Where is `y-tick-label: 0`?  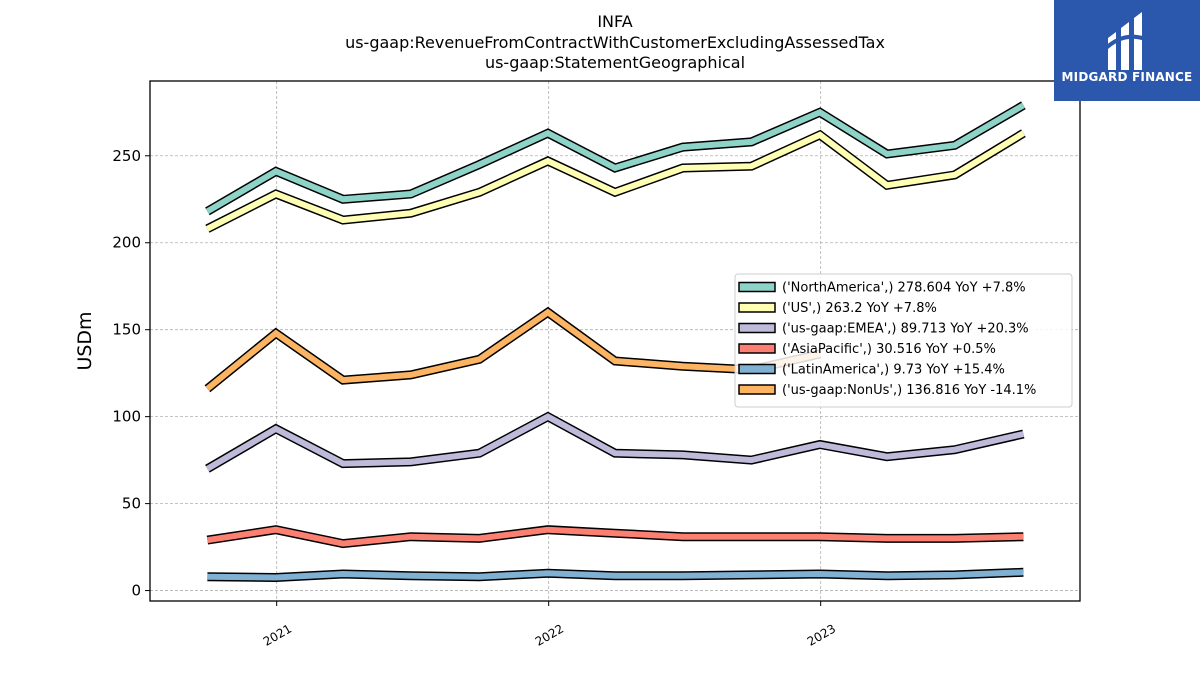
y-tick-label: 0 is located at coordinates (136, 591).